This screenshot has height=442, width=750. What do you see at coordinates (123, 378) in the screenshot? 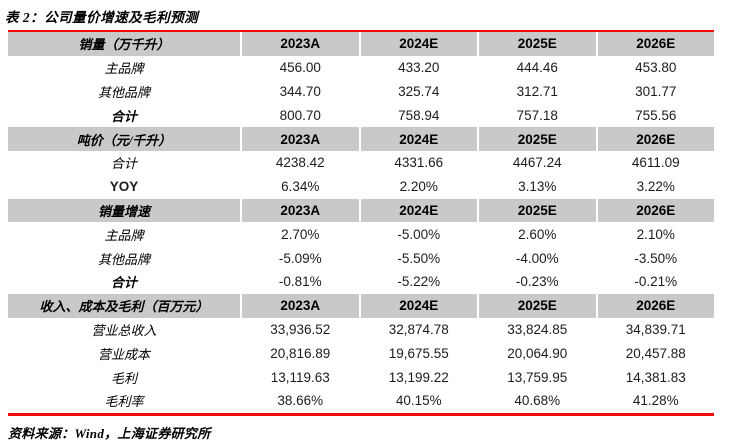
I see `row-label: 毛利` at bounding box center [123, 378].